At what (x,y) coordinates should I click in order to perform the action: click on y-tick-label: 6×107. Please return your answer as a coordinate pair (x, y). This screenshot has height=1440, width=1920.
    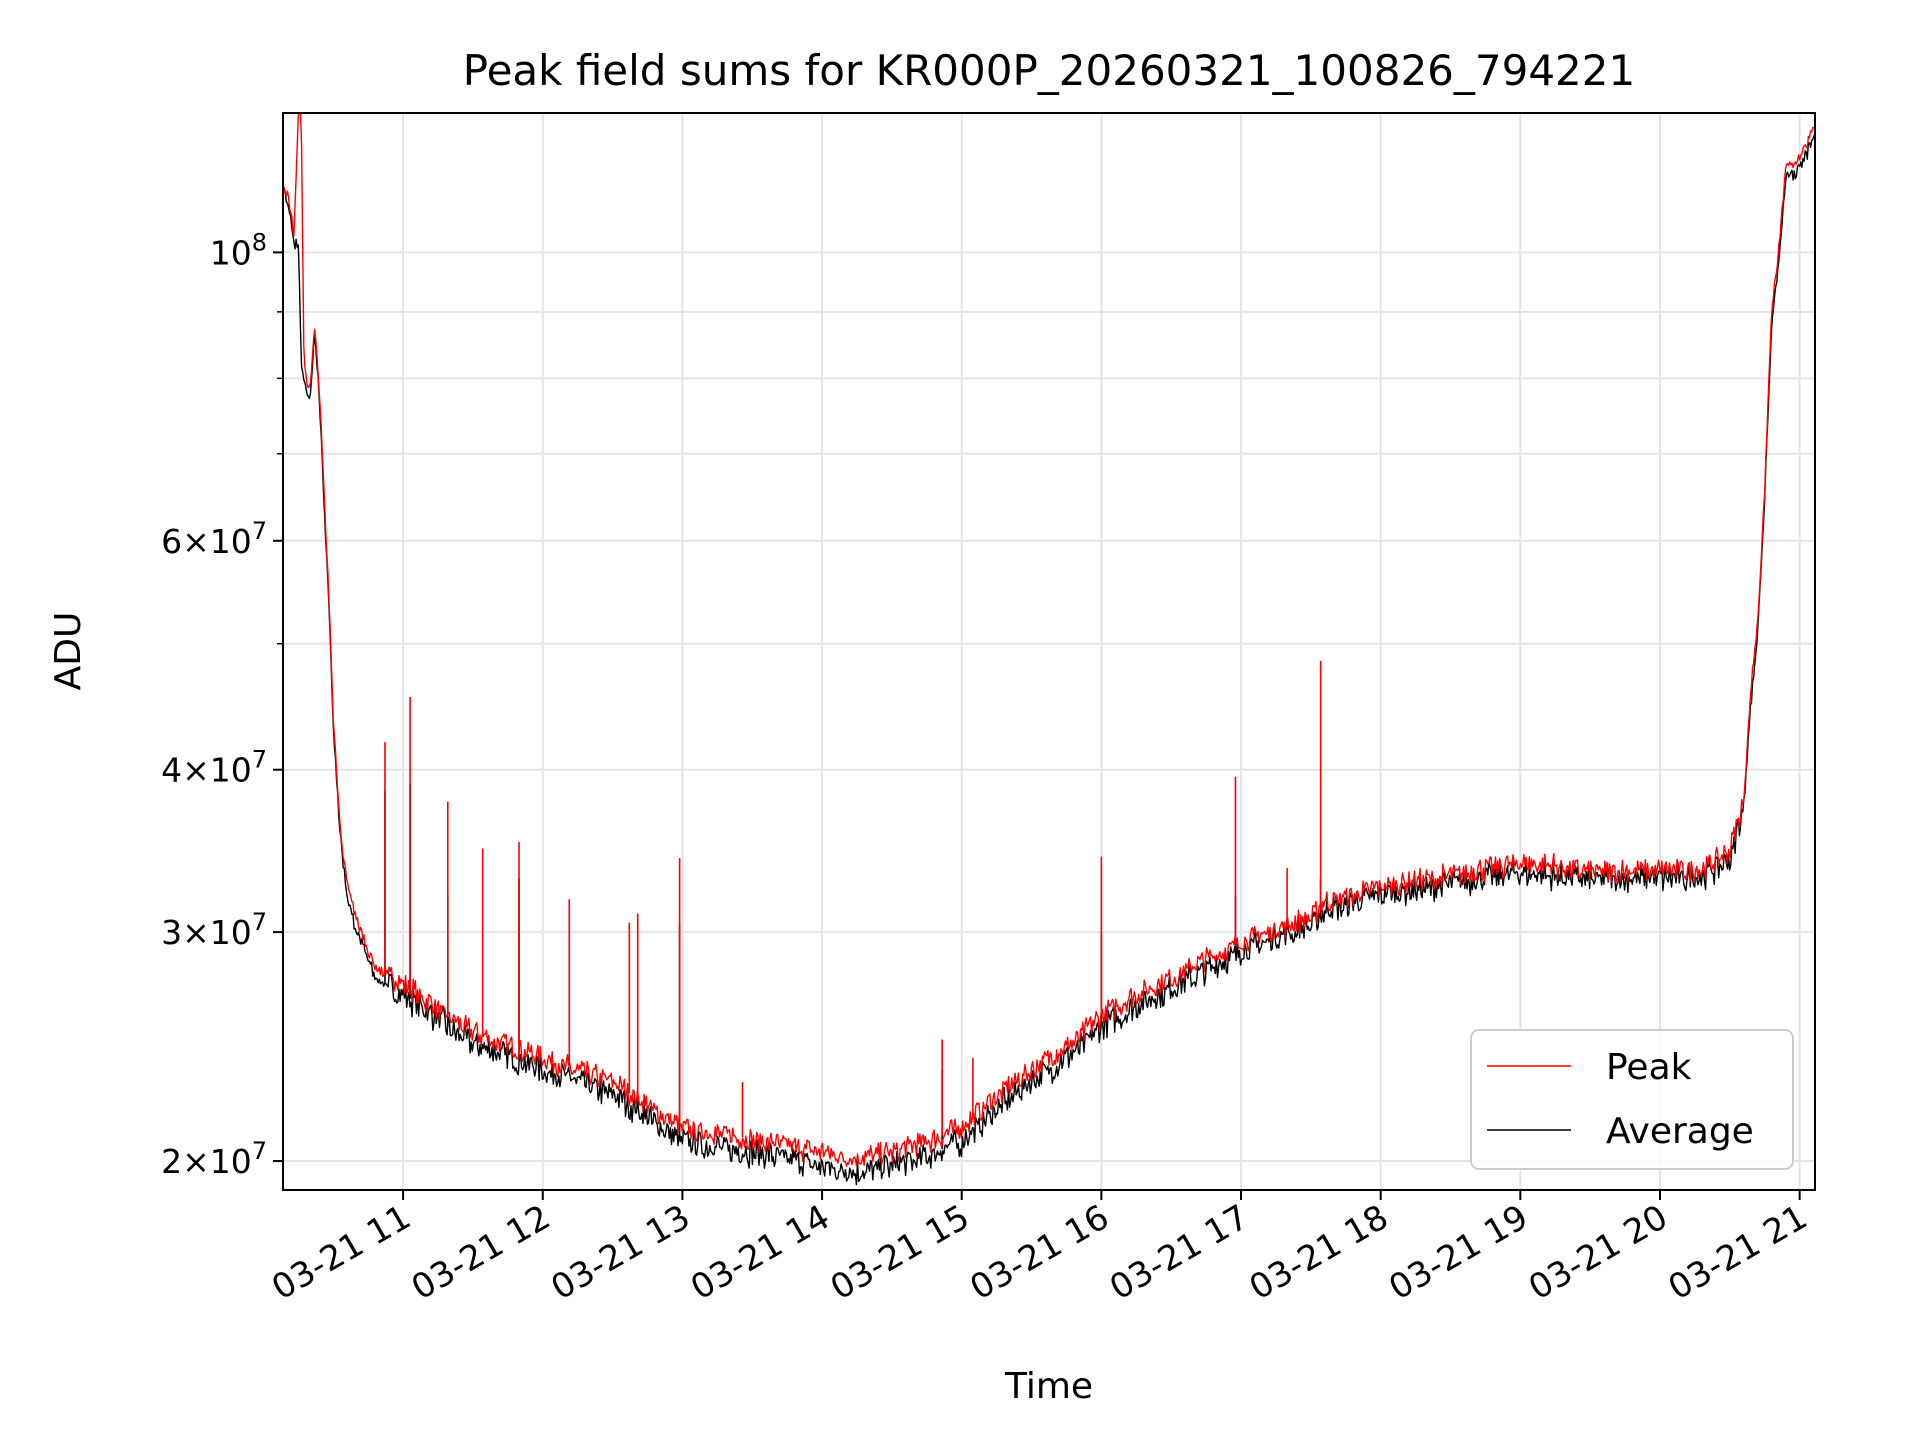
    Looking at the image, I should click on (214, 539).